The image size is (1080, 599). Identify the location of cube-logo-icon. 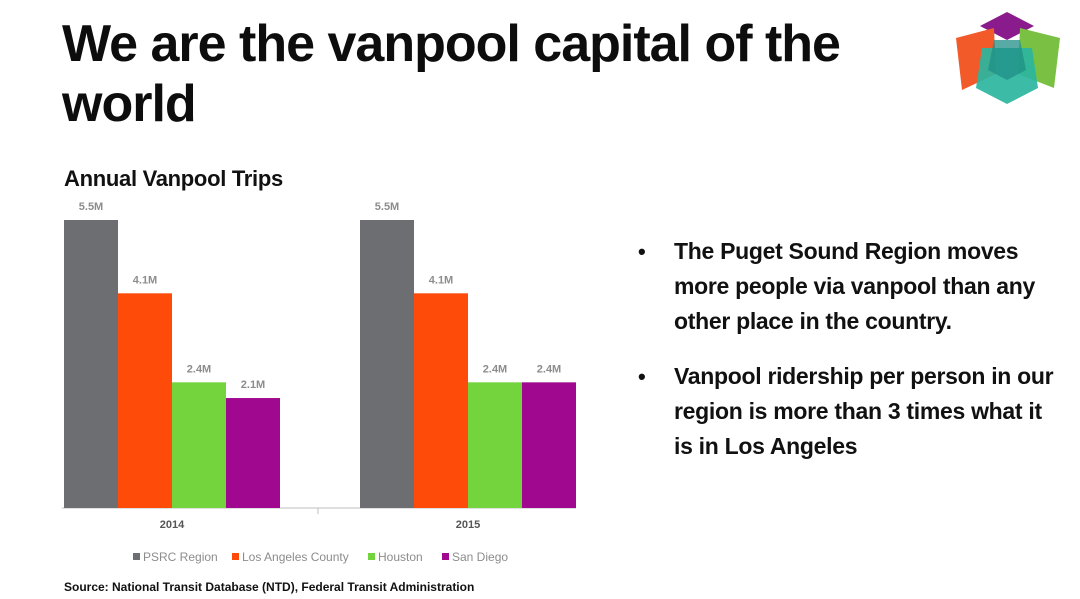
(1008, 58).